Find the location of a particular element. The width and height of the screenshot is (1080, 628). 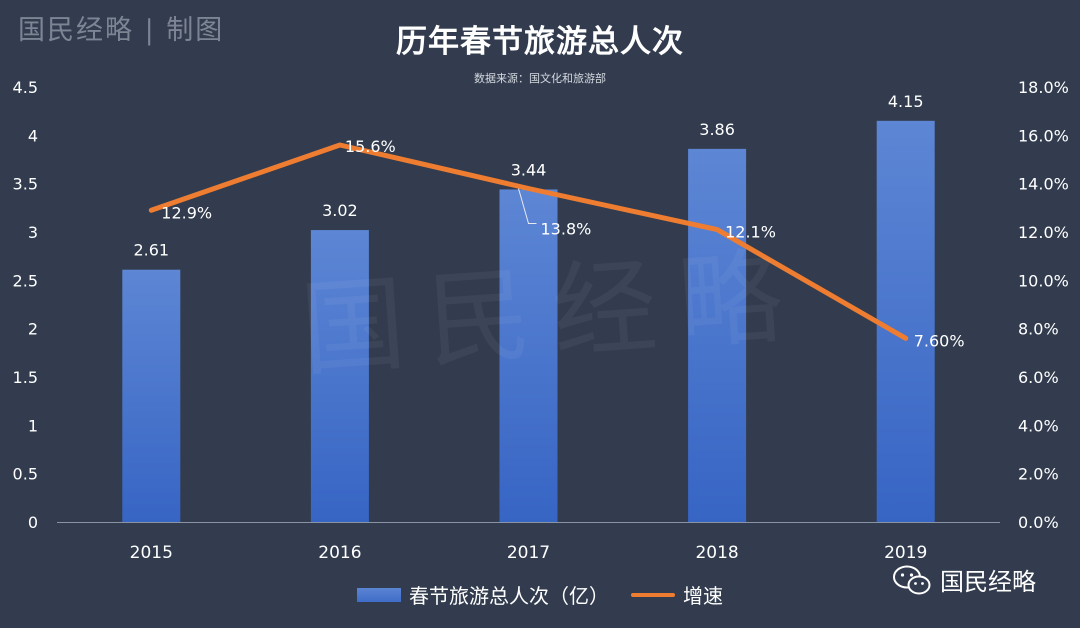

y-left-tick-label: 4 is located at coordinates (33, 135).